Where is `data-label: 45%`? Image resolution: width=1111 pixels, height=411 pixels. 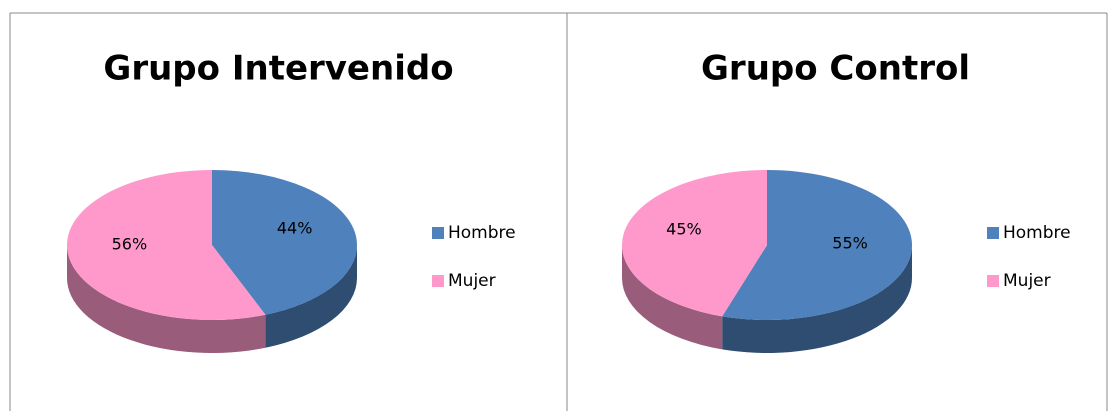 data-label: 45% is located at coordinates (684, 229).